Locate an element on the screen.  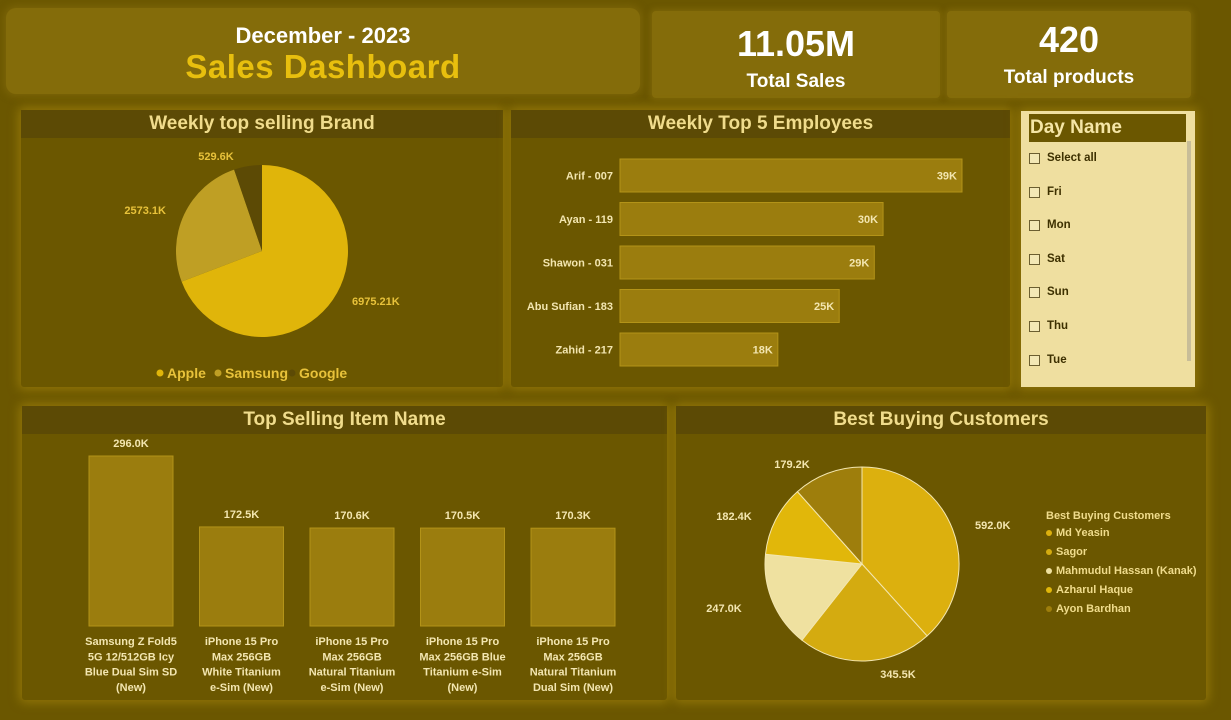
category-label: Max 256GB Blue is located at coordinates (462, 657).